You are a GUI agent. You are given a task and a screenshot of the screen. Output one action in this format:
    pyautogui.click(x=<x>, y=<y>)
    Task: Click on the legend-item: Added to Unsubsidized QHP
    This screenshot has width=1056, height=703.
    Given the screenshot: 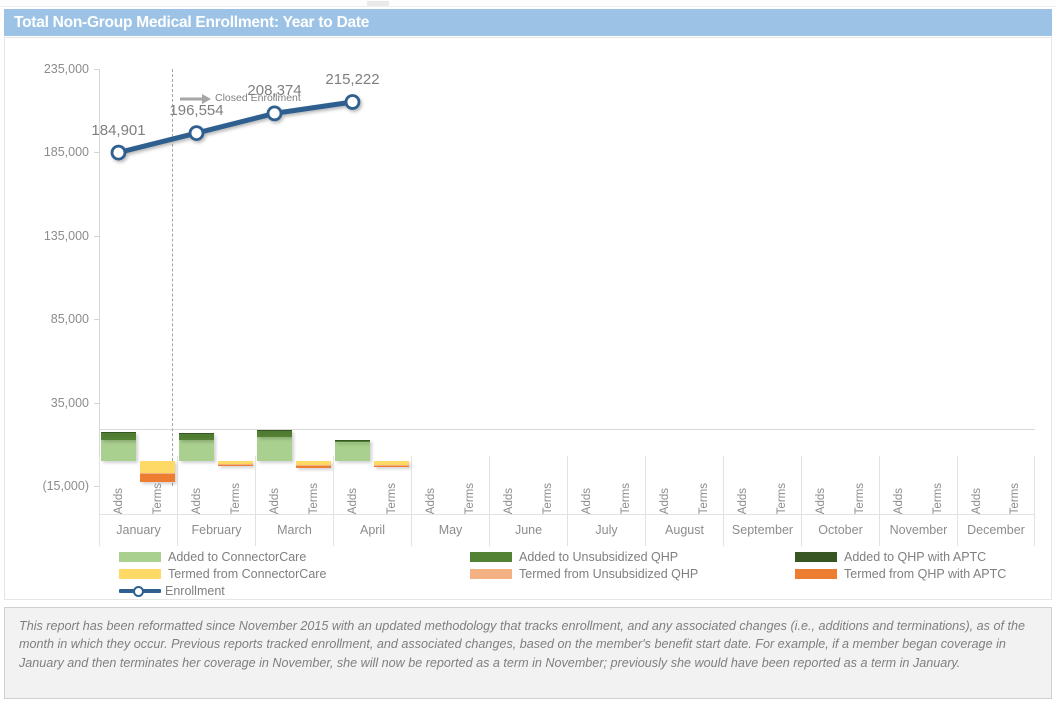 What is the action you would take?
    pyautogui.click(x=574, y=557)
    